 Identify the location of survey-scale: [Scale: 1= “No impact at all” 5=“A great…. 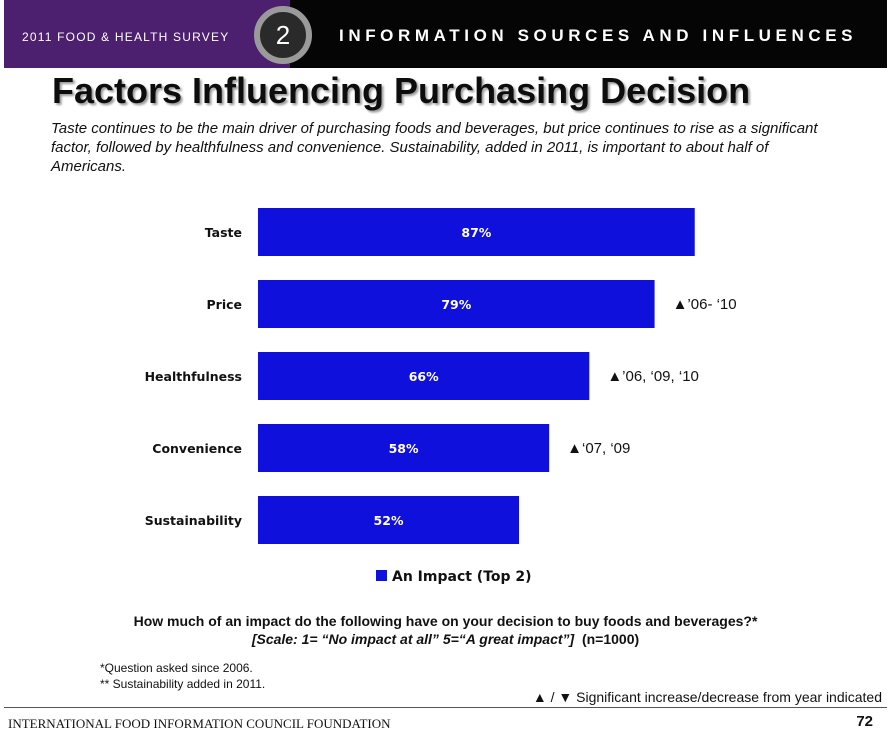
(445, 639).